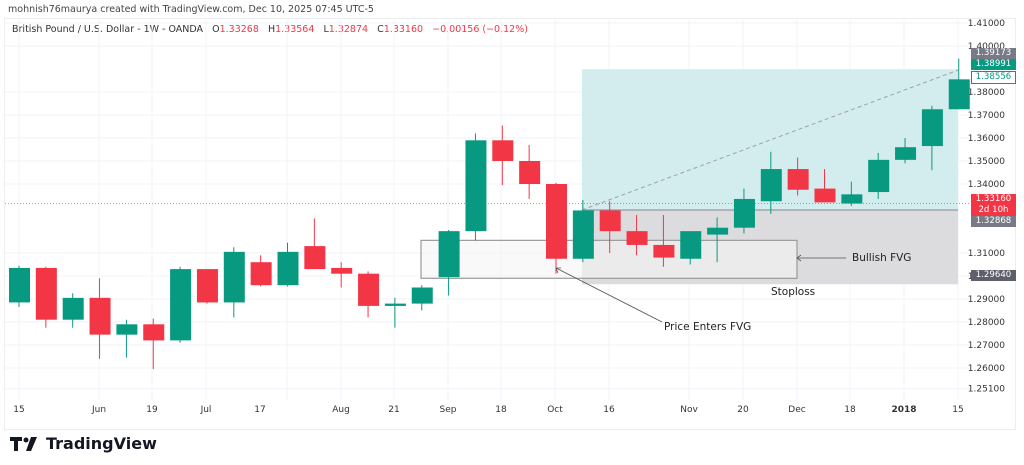 The image size is (1024, 465). Describe the element at coordinates (797, 410) in the screenshot. I see `time-axis-label: Dec` at that location.